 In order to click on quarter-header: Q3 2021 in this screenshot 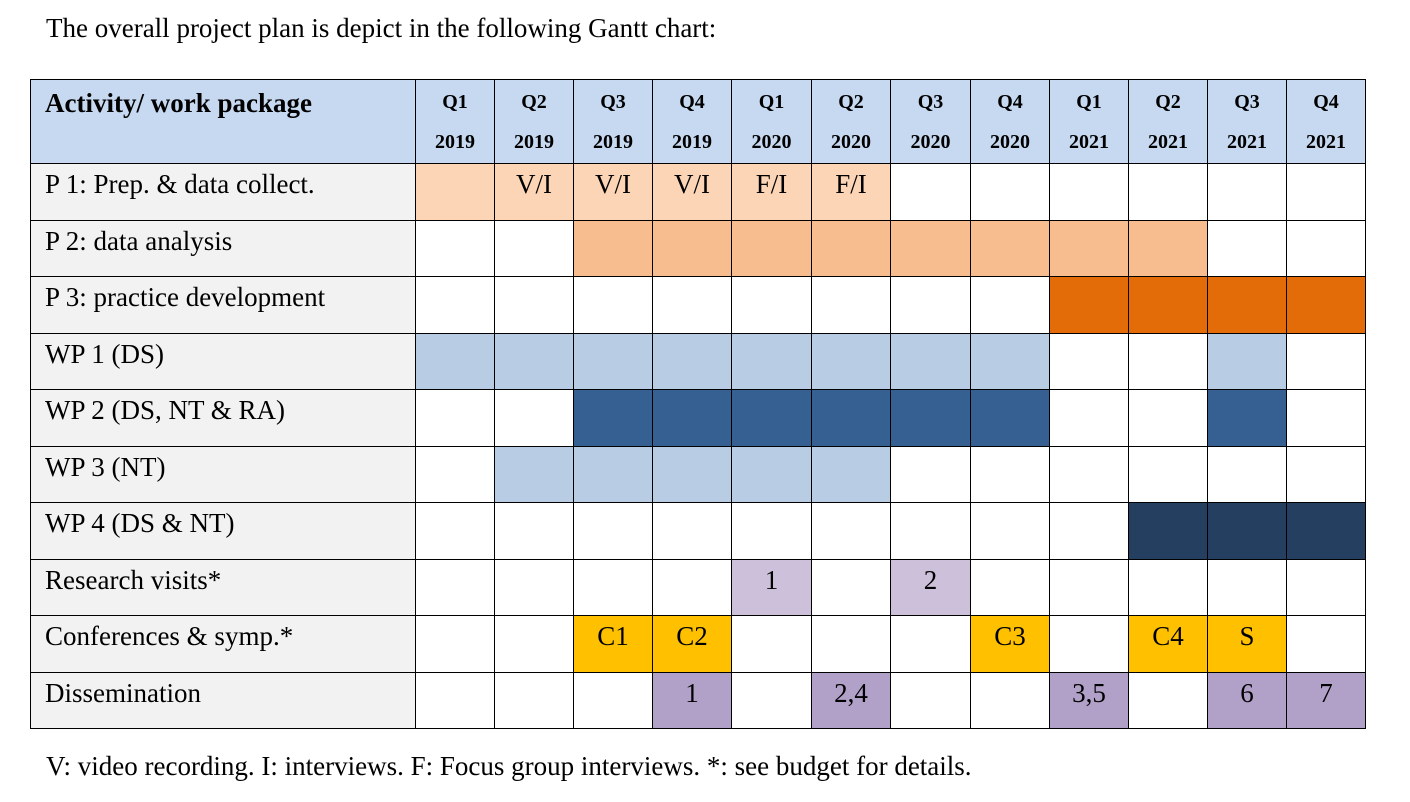, I will do `click(1247, 121)`.